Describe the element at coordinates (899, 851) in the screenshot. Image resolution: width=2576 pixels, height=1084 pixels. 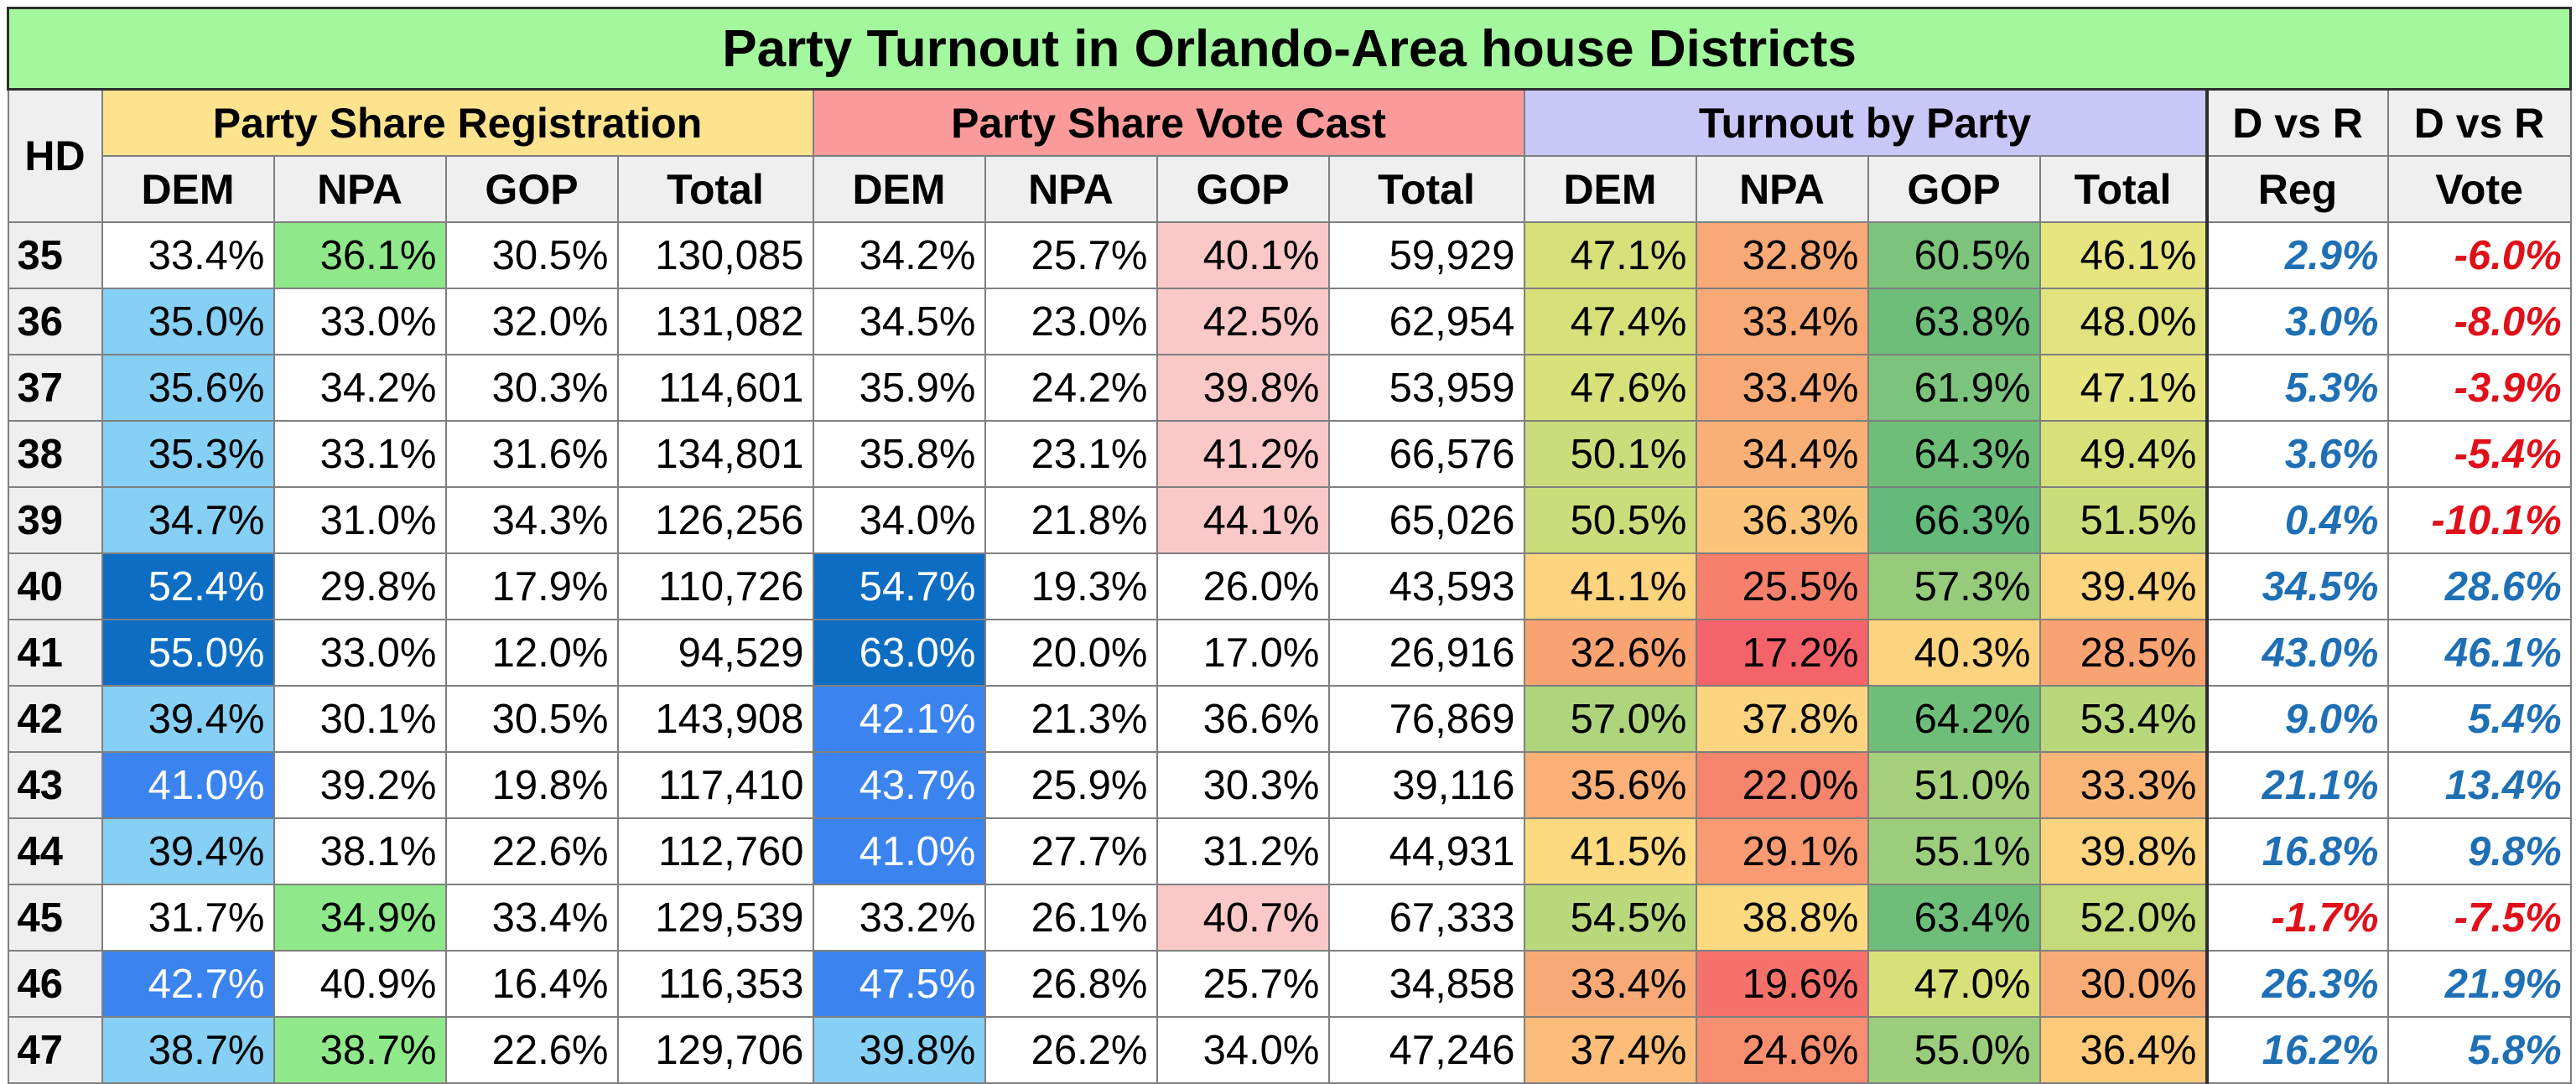
I see `vote-dem-cell: 41.0%` at that location.